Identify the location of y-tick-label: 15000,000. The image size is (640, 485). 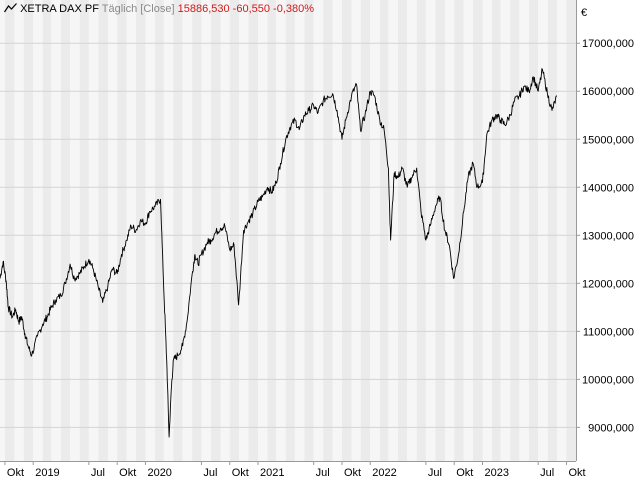
(608, 140).